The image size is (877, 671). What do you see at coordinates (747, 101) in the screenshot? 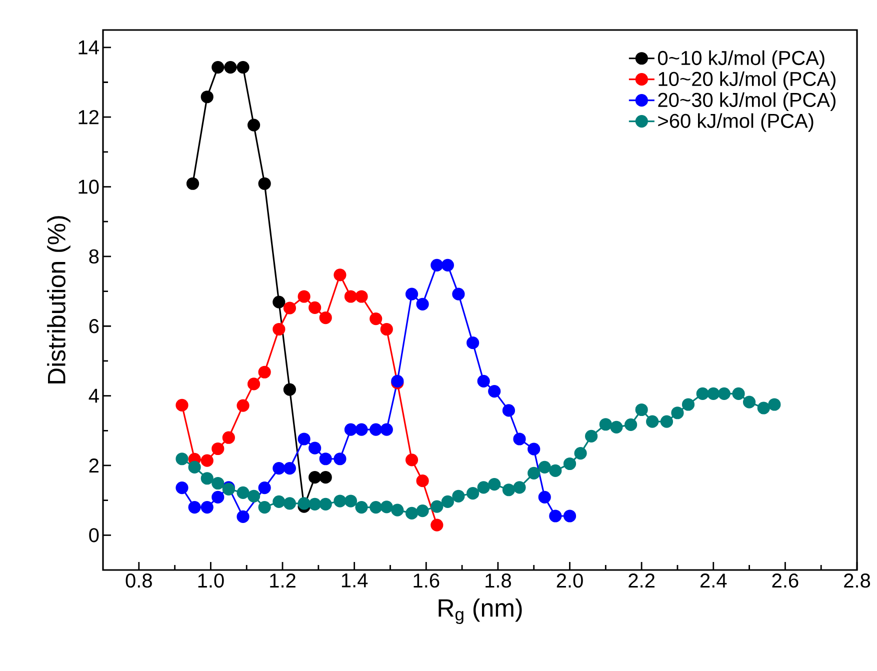
I see `legend-label: 20~30 kJ/mol (PCA)` at bounding box center [747, 101].